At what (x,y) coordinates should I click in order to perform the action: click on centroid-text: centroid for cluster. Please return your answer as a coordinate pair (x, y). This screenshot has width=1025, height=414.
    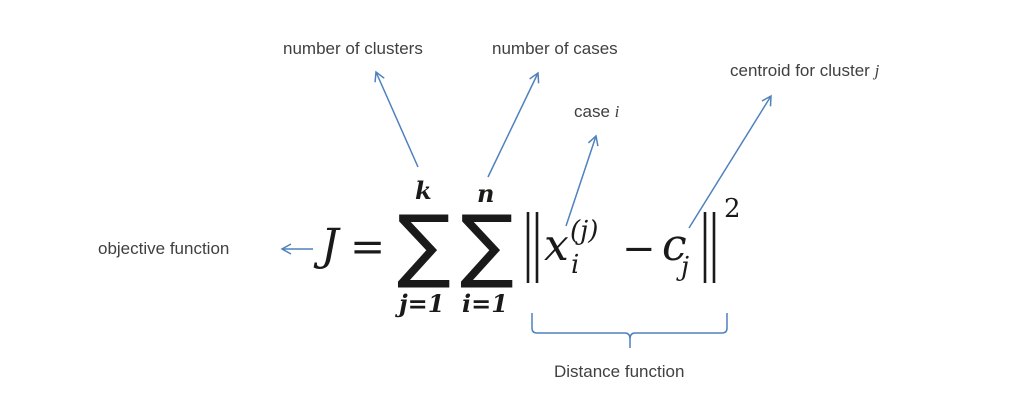
    Looking at the image, I should click on (800, 70).